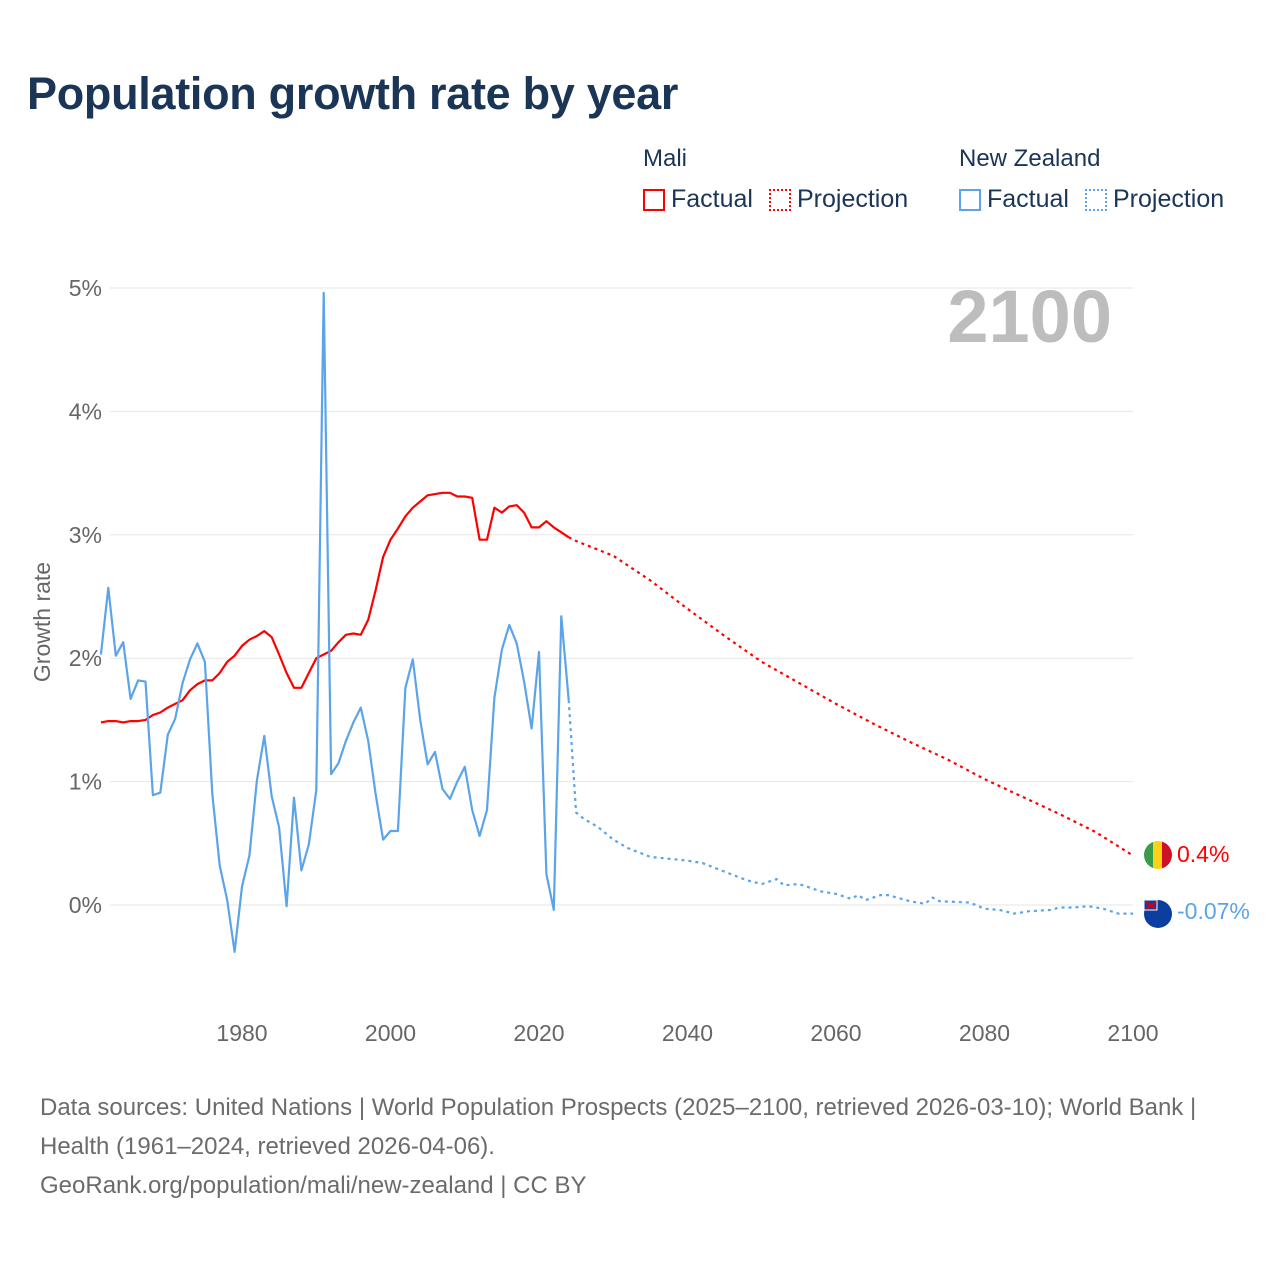 Image resolution: width=1280 pixels, height=1280 pixels. What do you see at coordinates (353, 93) in the screenshot?
I see `chart-title: Population growth rate by year` at bounding box center [353, 93].